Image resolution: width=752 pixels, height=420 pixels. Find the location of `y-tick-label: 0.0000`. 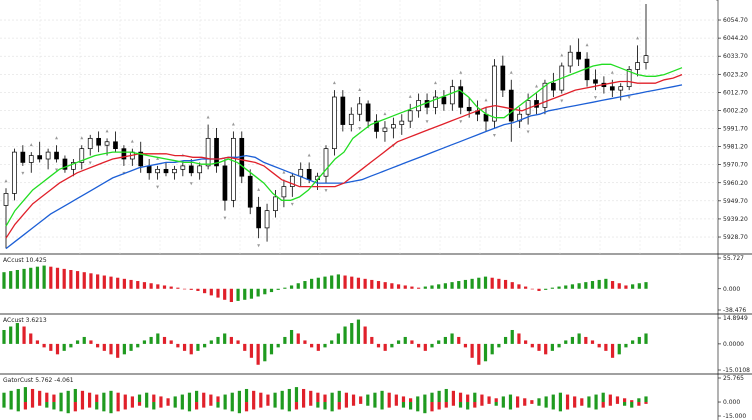

y-tick-label: 0.0000 is located at coordinates (733, 344).